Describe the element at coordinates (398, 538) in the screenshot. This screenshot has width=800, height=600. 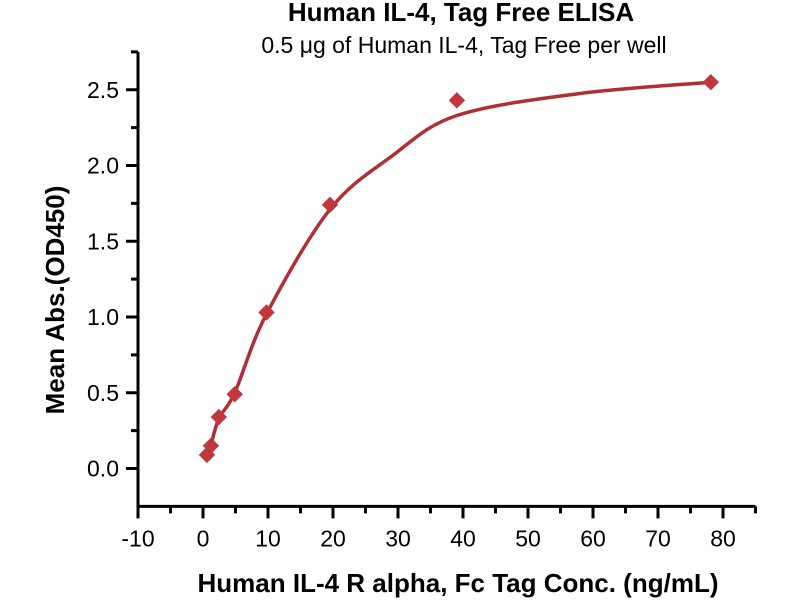
I see `x-tick-label: 30` at that location.